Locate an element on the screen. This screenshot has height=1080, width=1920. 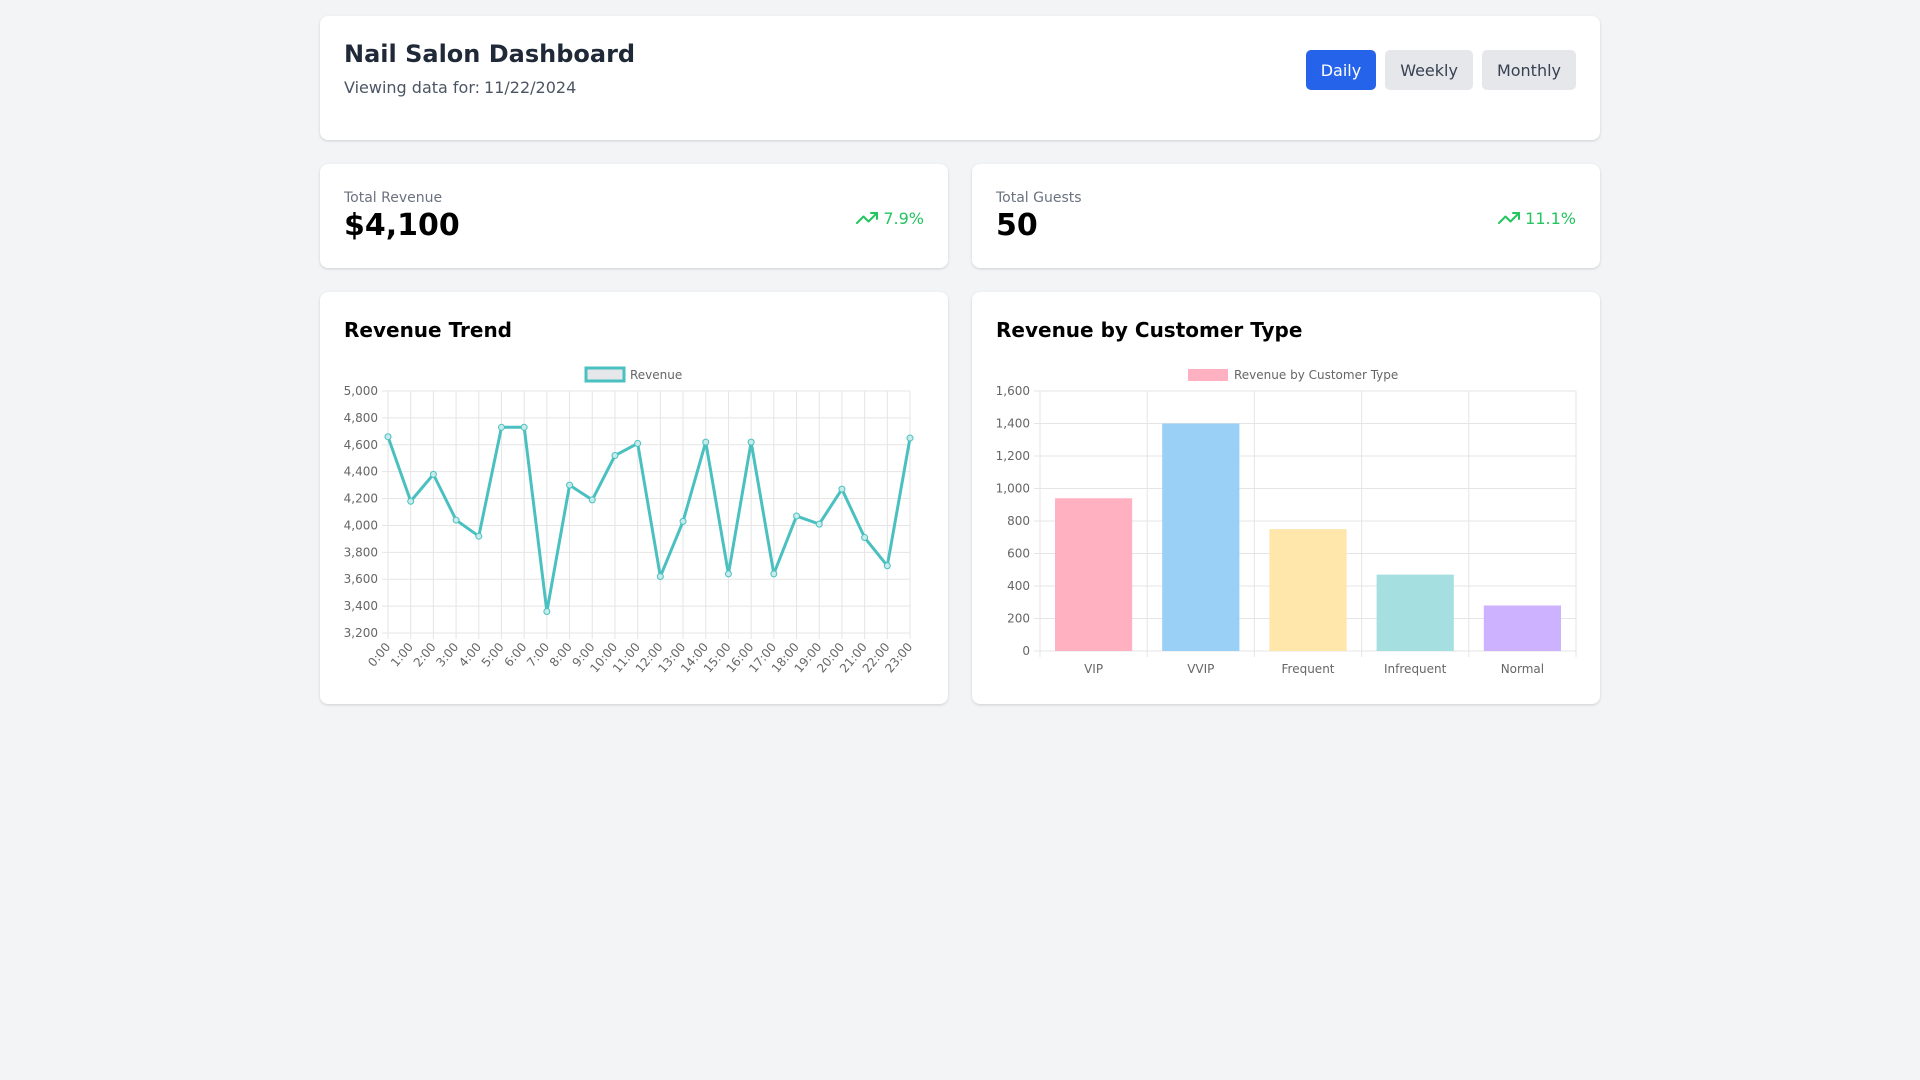
revenue-change-value: 7.9% is located at coordinates (903, 218).